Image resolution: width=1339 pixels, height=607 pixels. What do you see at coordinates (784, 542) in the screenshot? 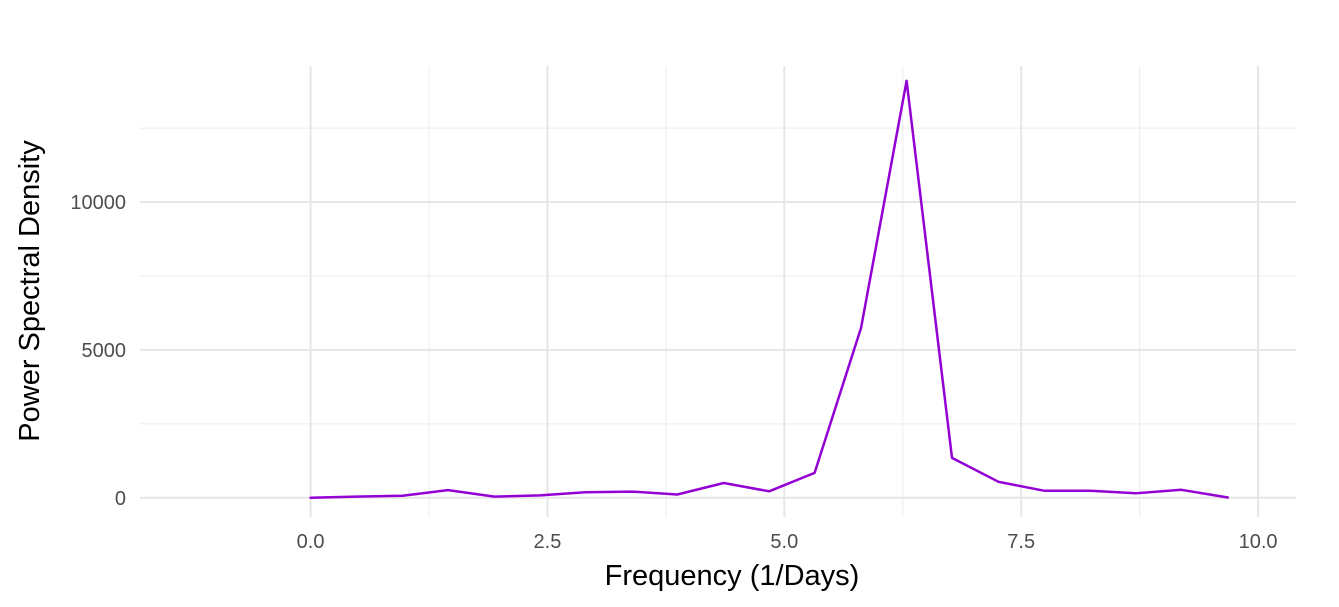
I see `x-tick-label: 5.0` at bounding box center [784, 542].